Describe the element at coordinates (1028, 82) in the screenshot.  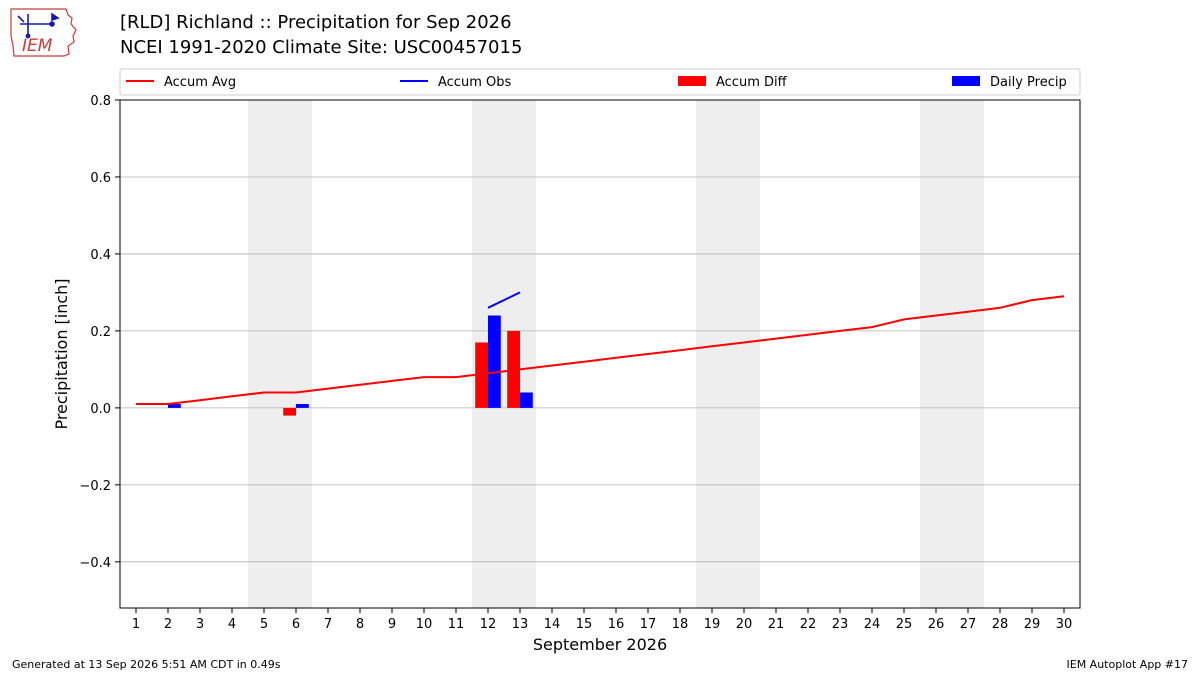
I see `legend-label-daily-precip: Daily Precip` at that location.